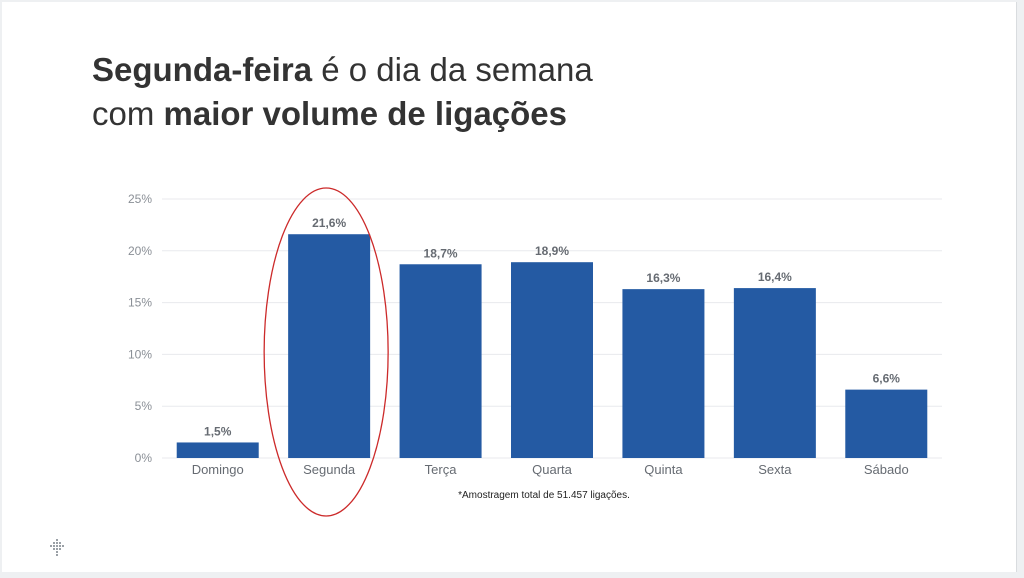 This screenshot has width=1024, height=578. What do you see at coordinates (441, 253) in the screenshot?
I see `data-label: 18,7%` at bounding box center [441, 253].